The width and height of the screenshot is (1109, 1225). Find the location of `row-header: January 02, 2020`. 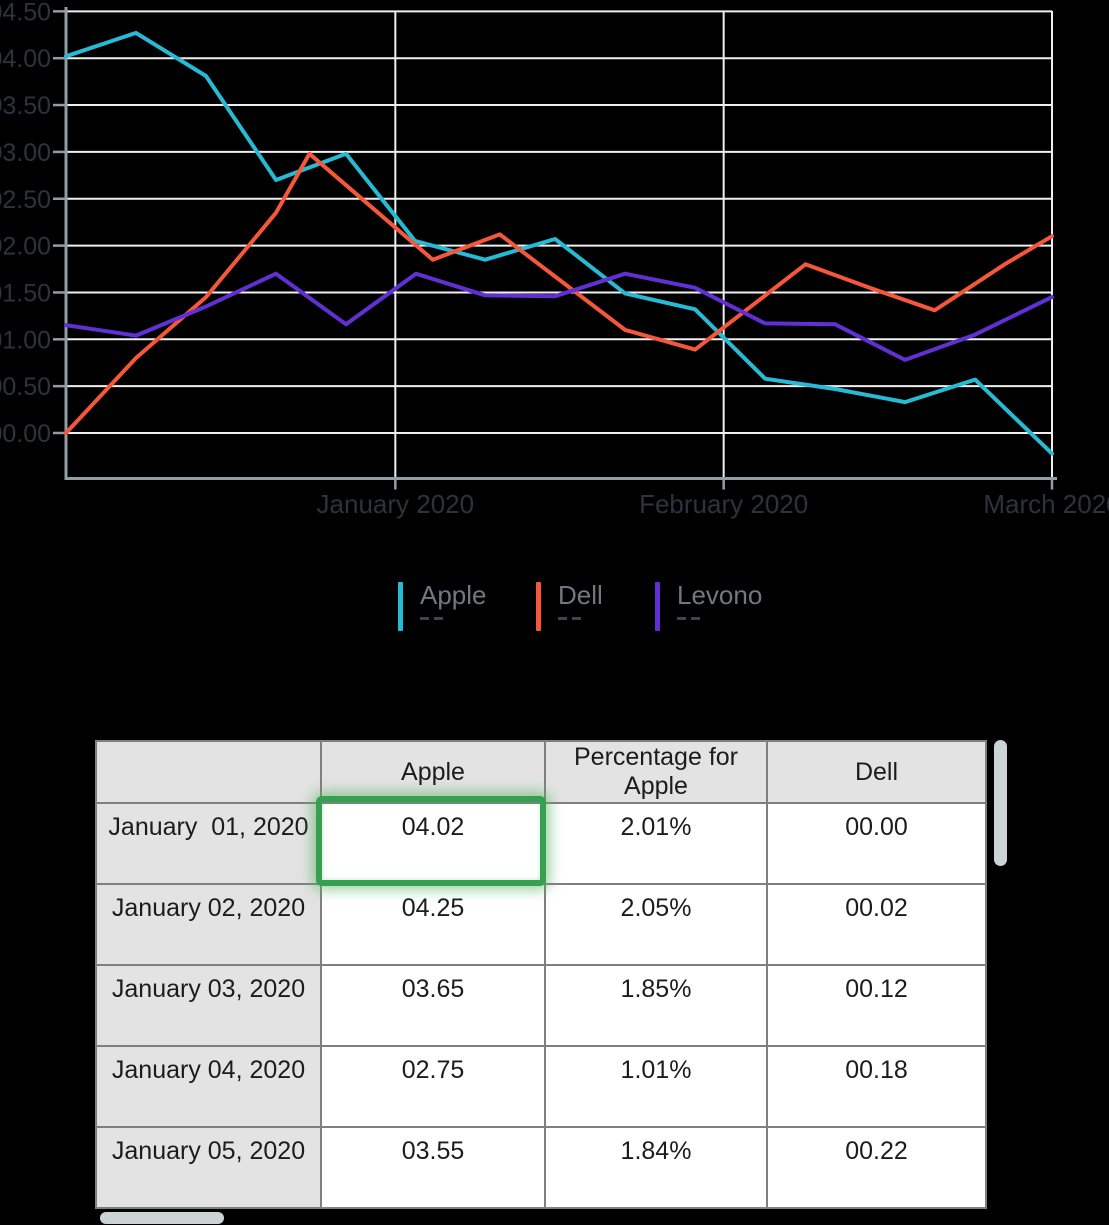

row-header: January 02, 2020 is located at coordinates (208, 924).